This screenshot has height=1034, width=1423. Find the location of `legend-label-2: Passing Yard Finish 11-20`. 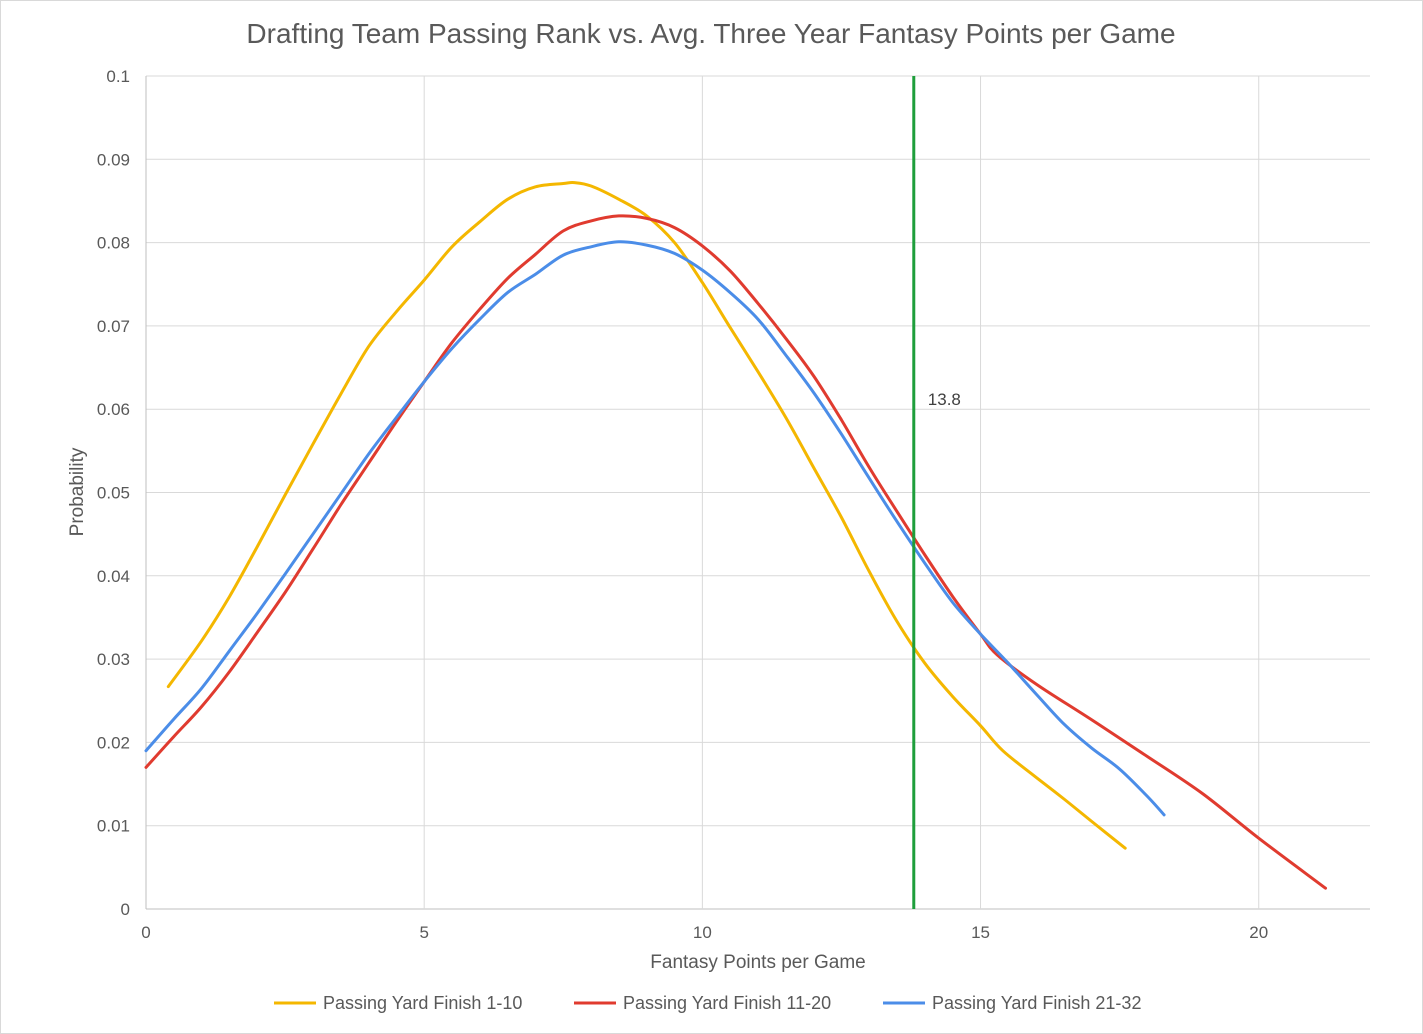

legend-label-2: Passing Yard Finish 11-20 is located at coordinates (727, 1003).